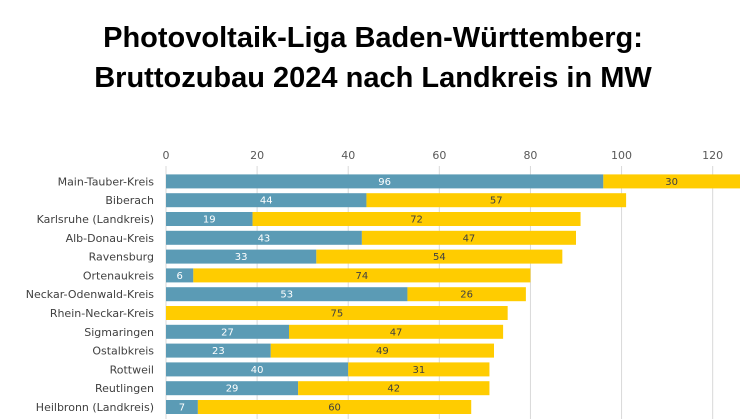 The height and width of the screenshot is (419, 746). Describe the element at coordinates (373, 78) in the screenshot. I see `chart-title-line-2: Bruttozubau 2024 nach Landkreis in MW` at that location.